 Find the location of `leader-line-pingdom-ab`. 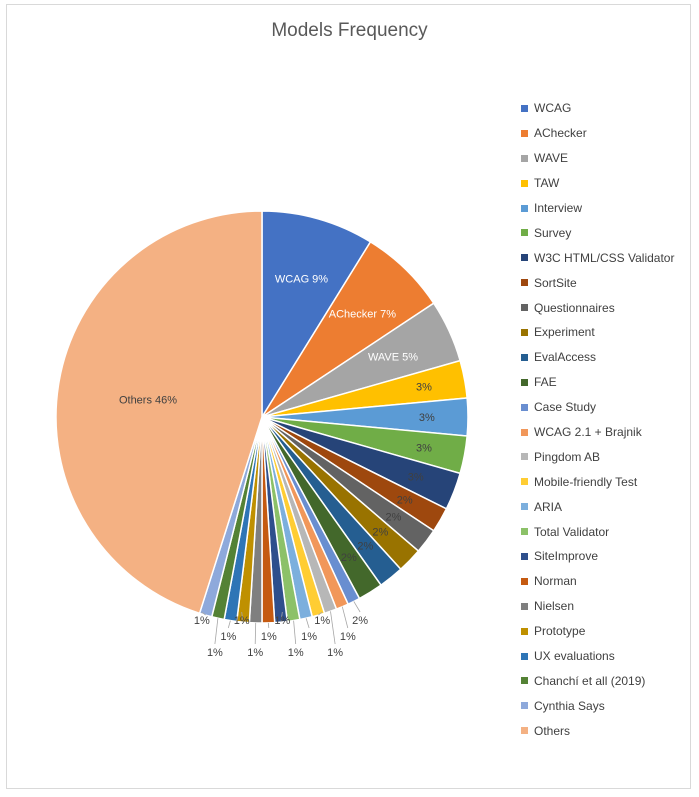

leader-line-pingdom-ab is located at coordinates (333, 628).